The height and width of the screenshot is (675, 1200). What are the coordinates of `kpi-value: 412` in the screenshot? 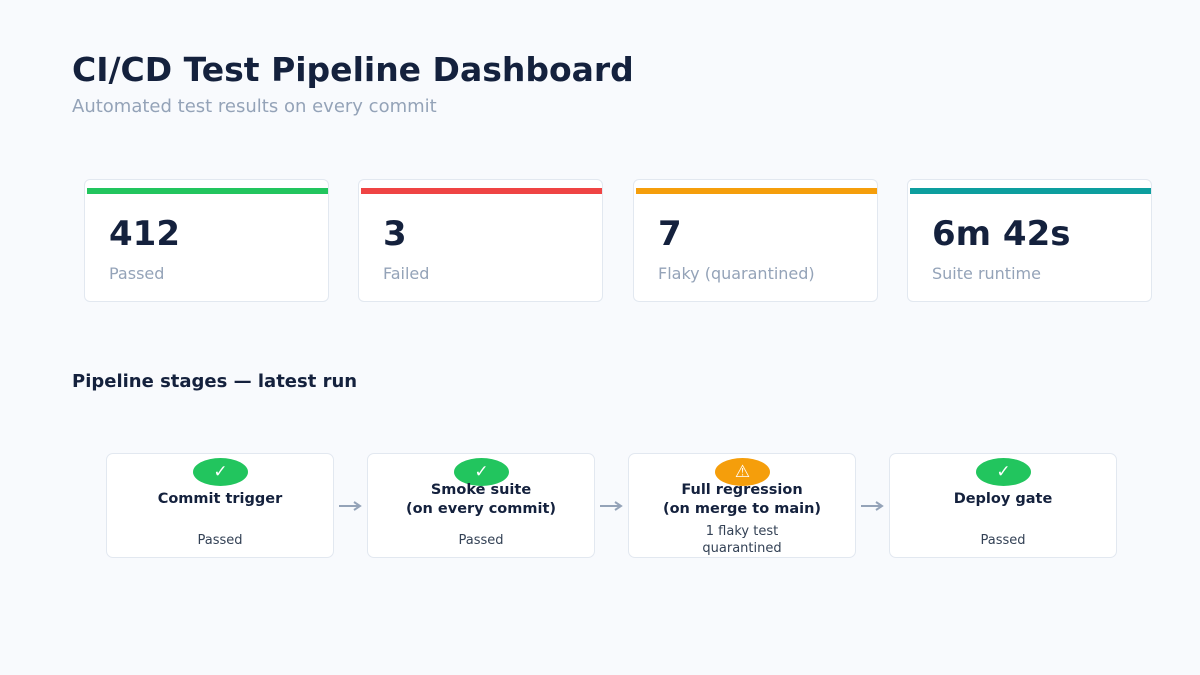 It's located at (144, 234).